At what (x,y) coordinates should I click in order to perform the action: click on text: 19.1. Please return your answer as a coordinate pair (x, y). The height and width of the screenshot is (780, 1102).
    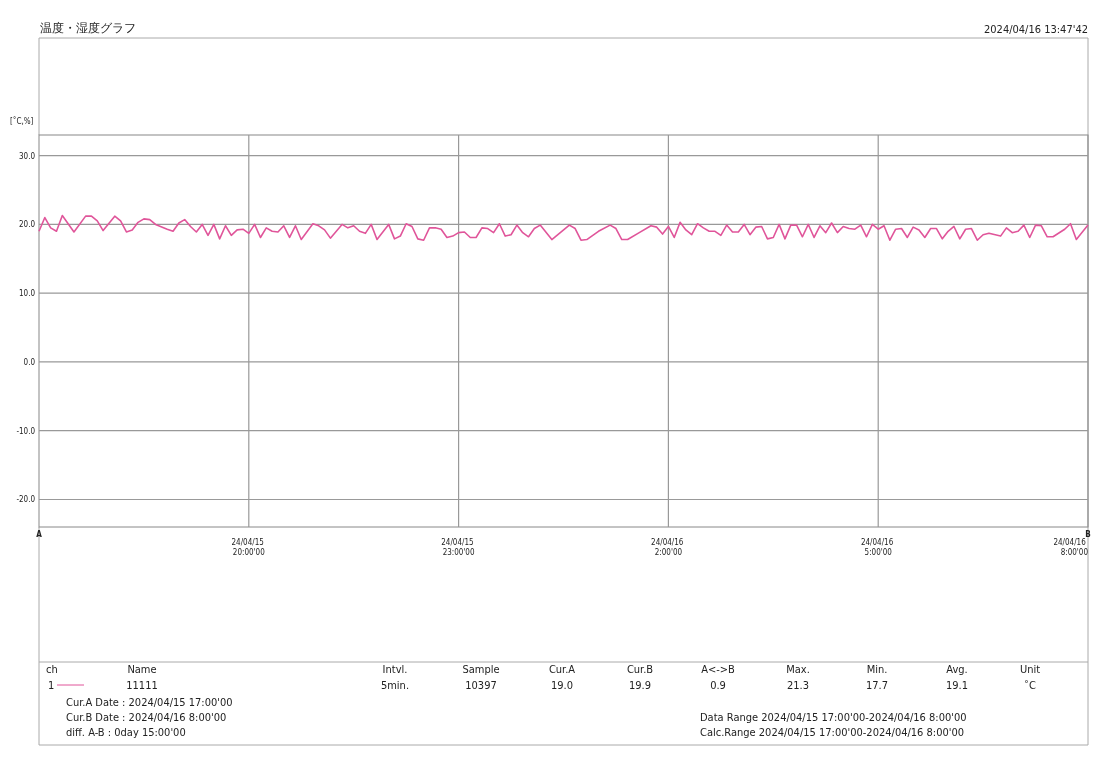
    Looking at the image, I should click on (957, 685).